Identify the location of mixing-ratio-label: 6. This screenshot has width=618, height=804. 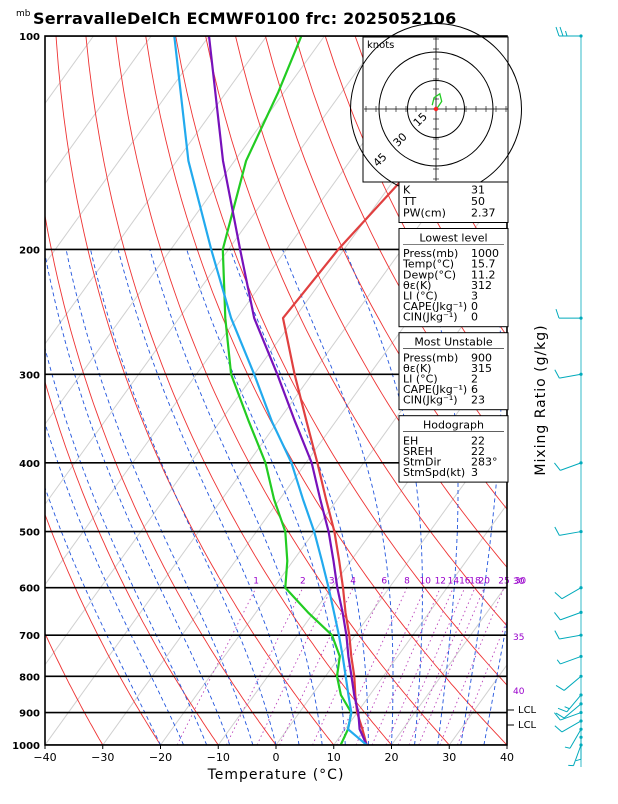
(384, 582).